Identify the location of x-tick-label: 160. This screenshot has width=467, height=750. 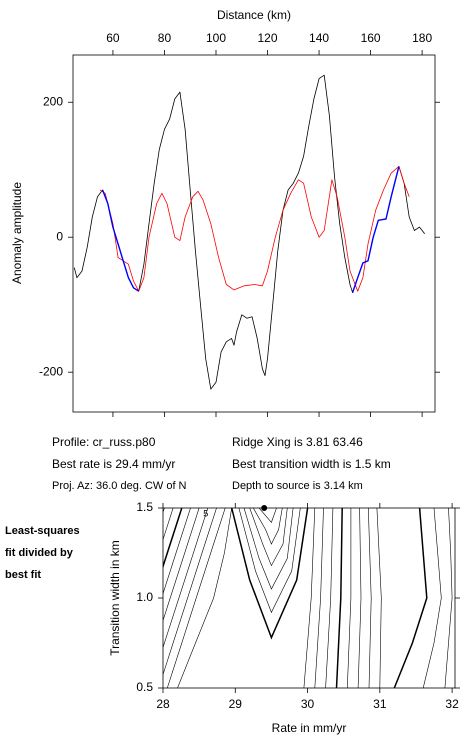
(371, 38).